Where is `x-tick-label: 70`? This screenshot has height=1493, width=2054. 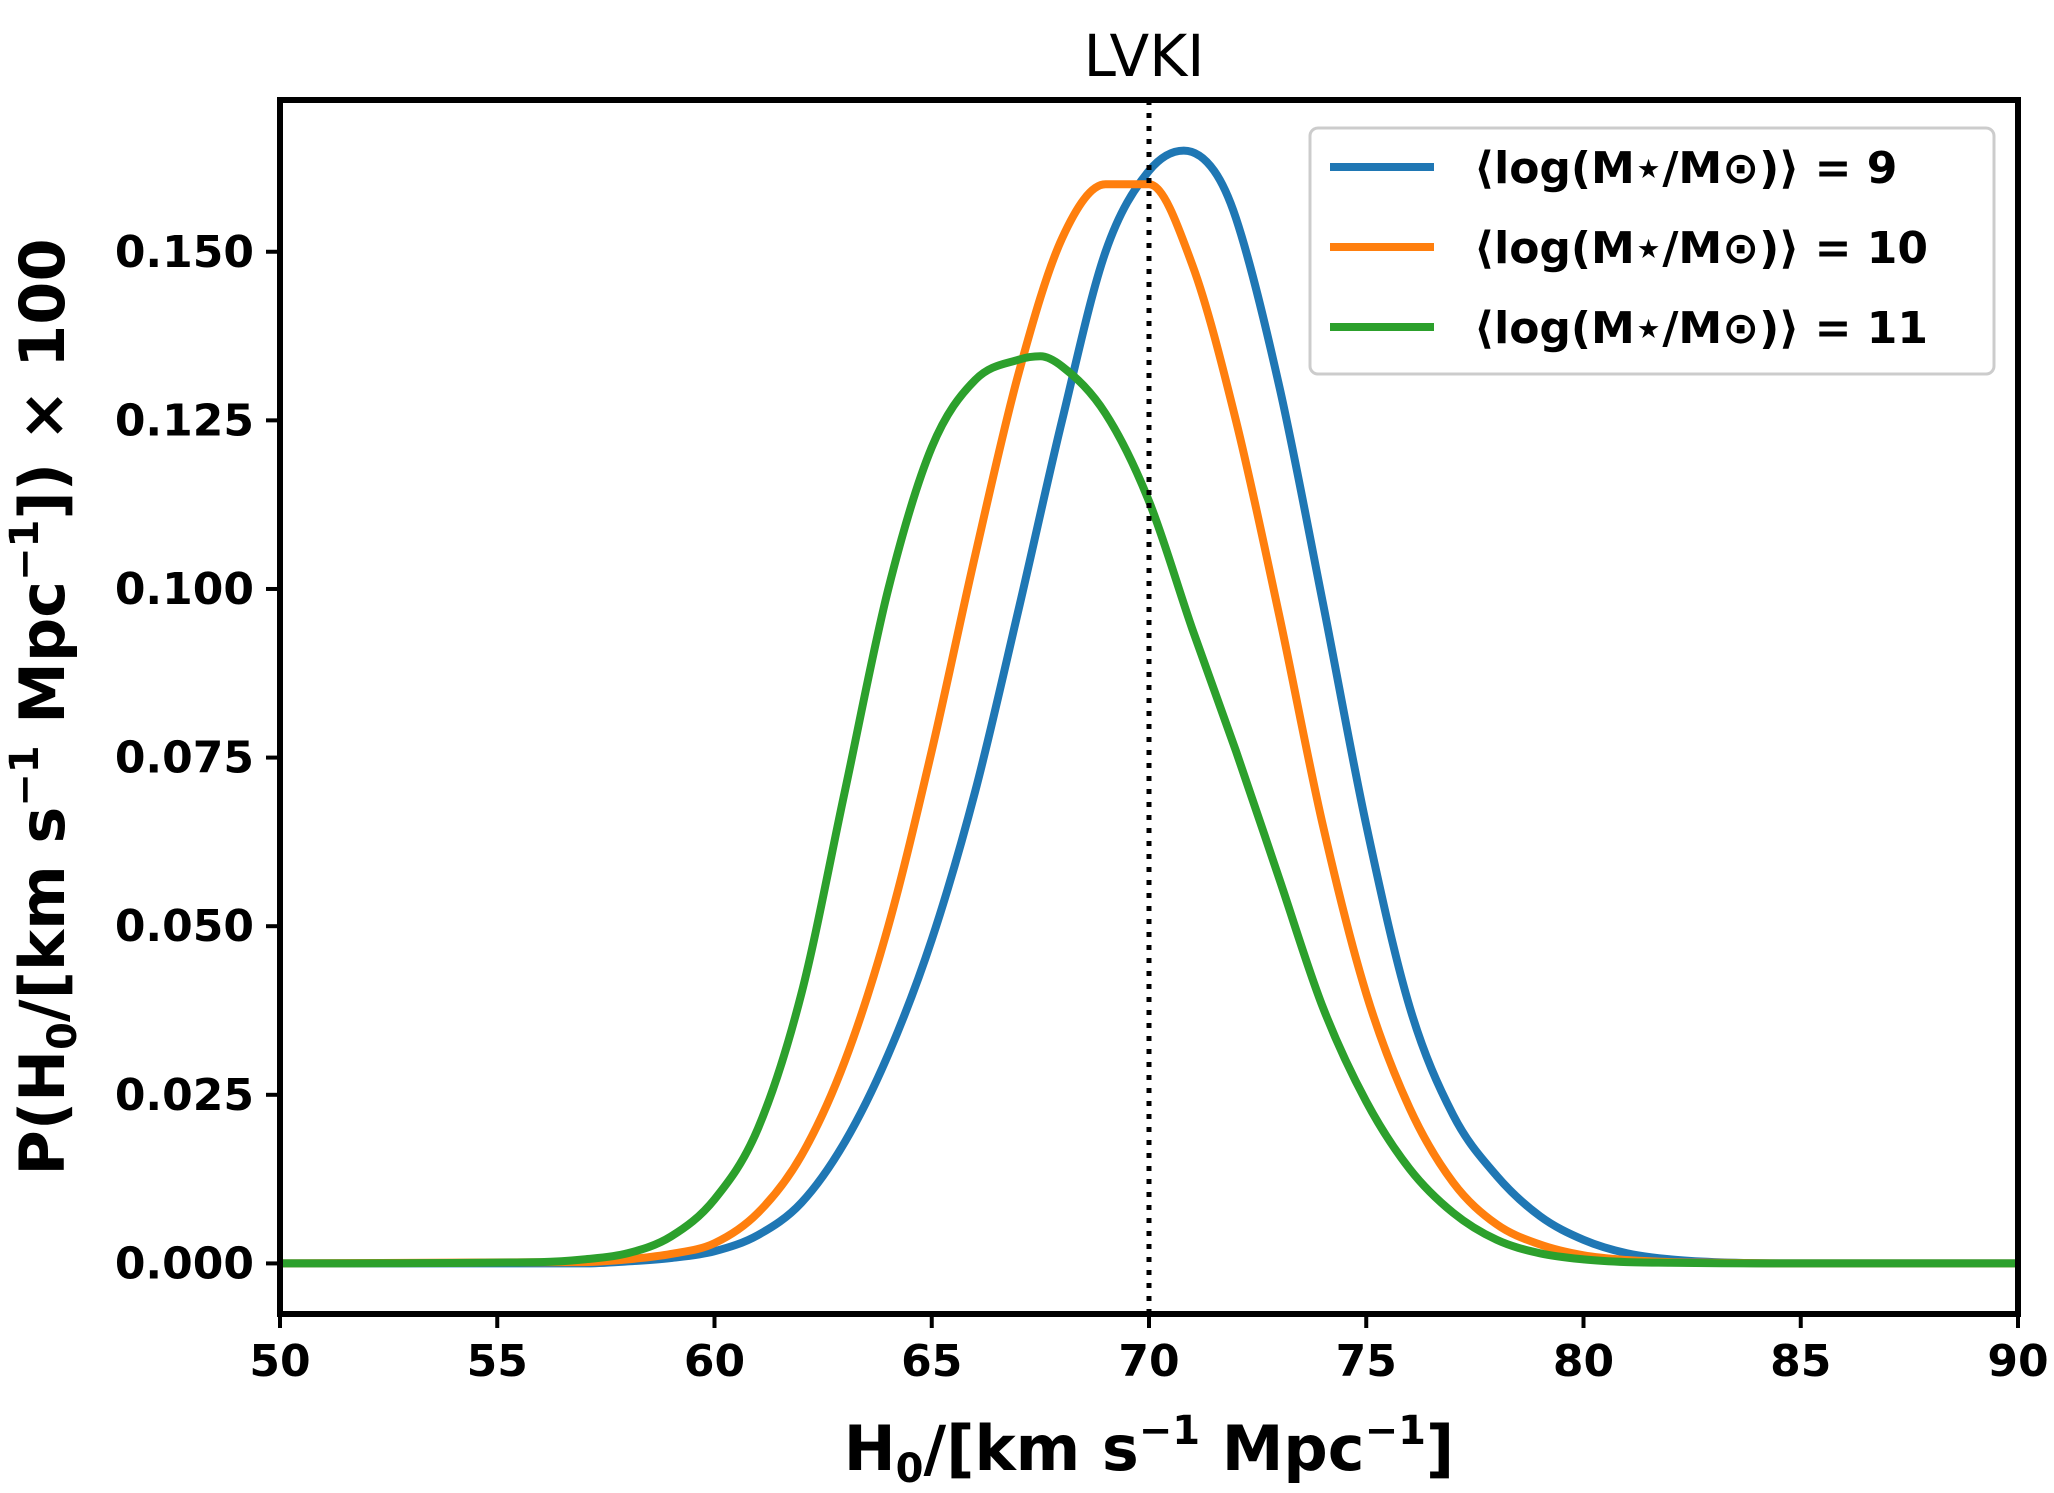
x-tick-label: 70 is located at coordinates (1148, 1361).